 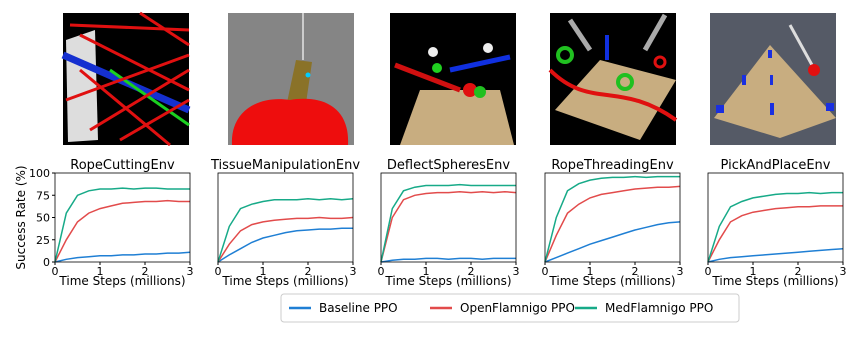 What do you see at coordinates (21, 217) in the screenshot?
I see `y-axis-label: Success Rate (%)` at bounding box center [21, 217].